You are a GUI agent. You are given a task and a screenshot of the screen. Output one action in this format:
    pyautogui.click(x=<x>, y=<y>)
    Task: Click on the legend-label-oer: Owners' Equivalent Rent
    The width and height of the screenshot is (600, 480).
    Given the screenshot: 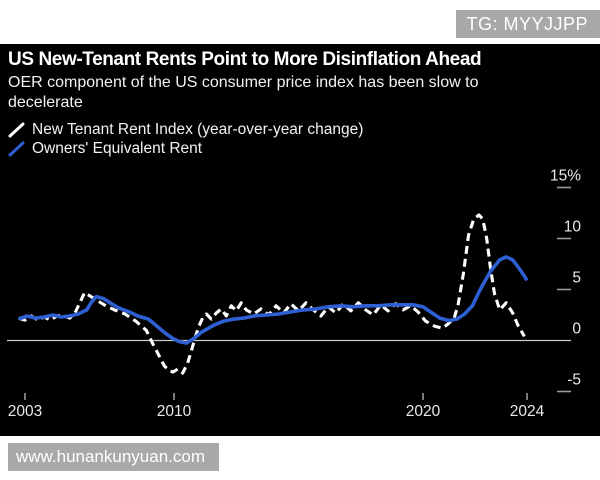 What is the action you would take?
    pyautogui.click(x=117, y=148)
    